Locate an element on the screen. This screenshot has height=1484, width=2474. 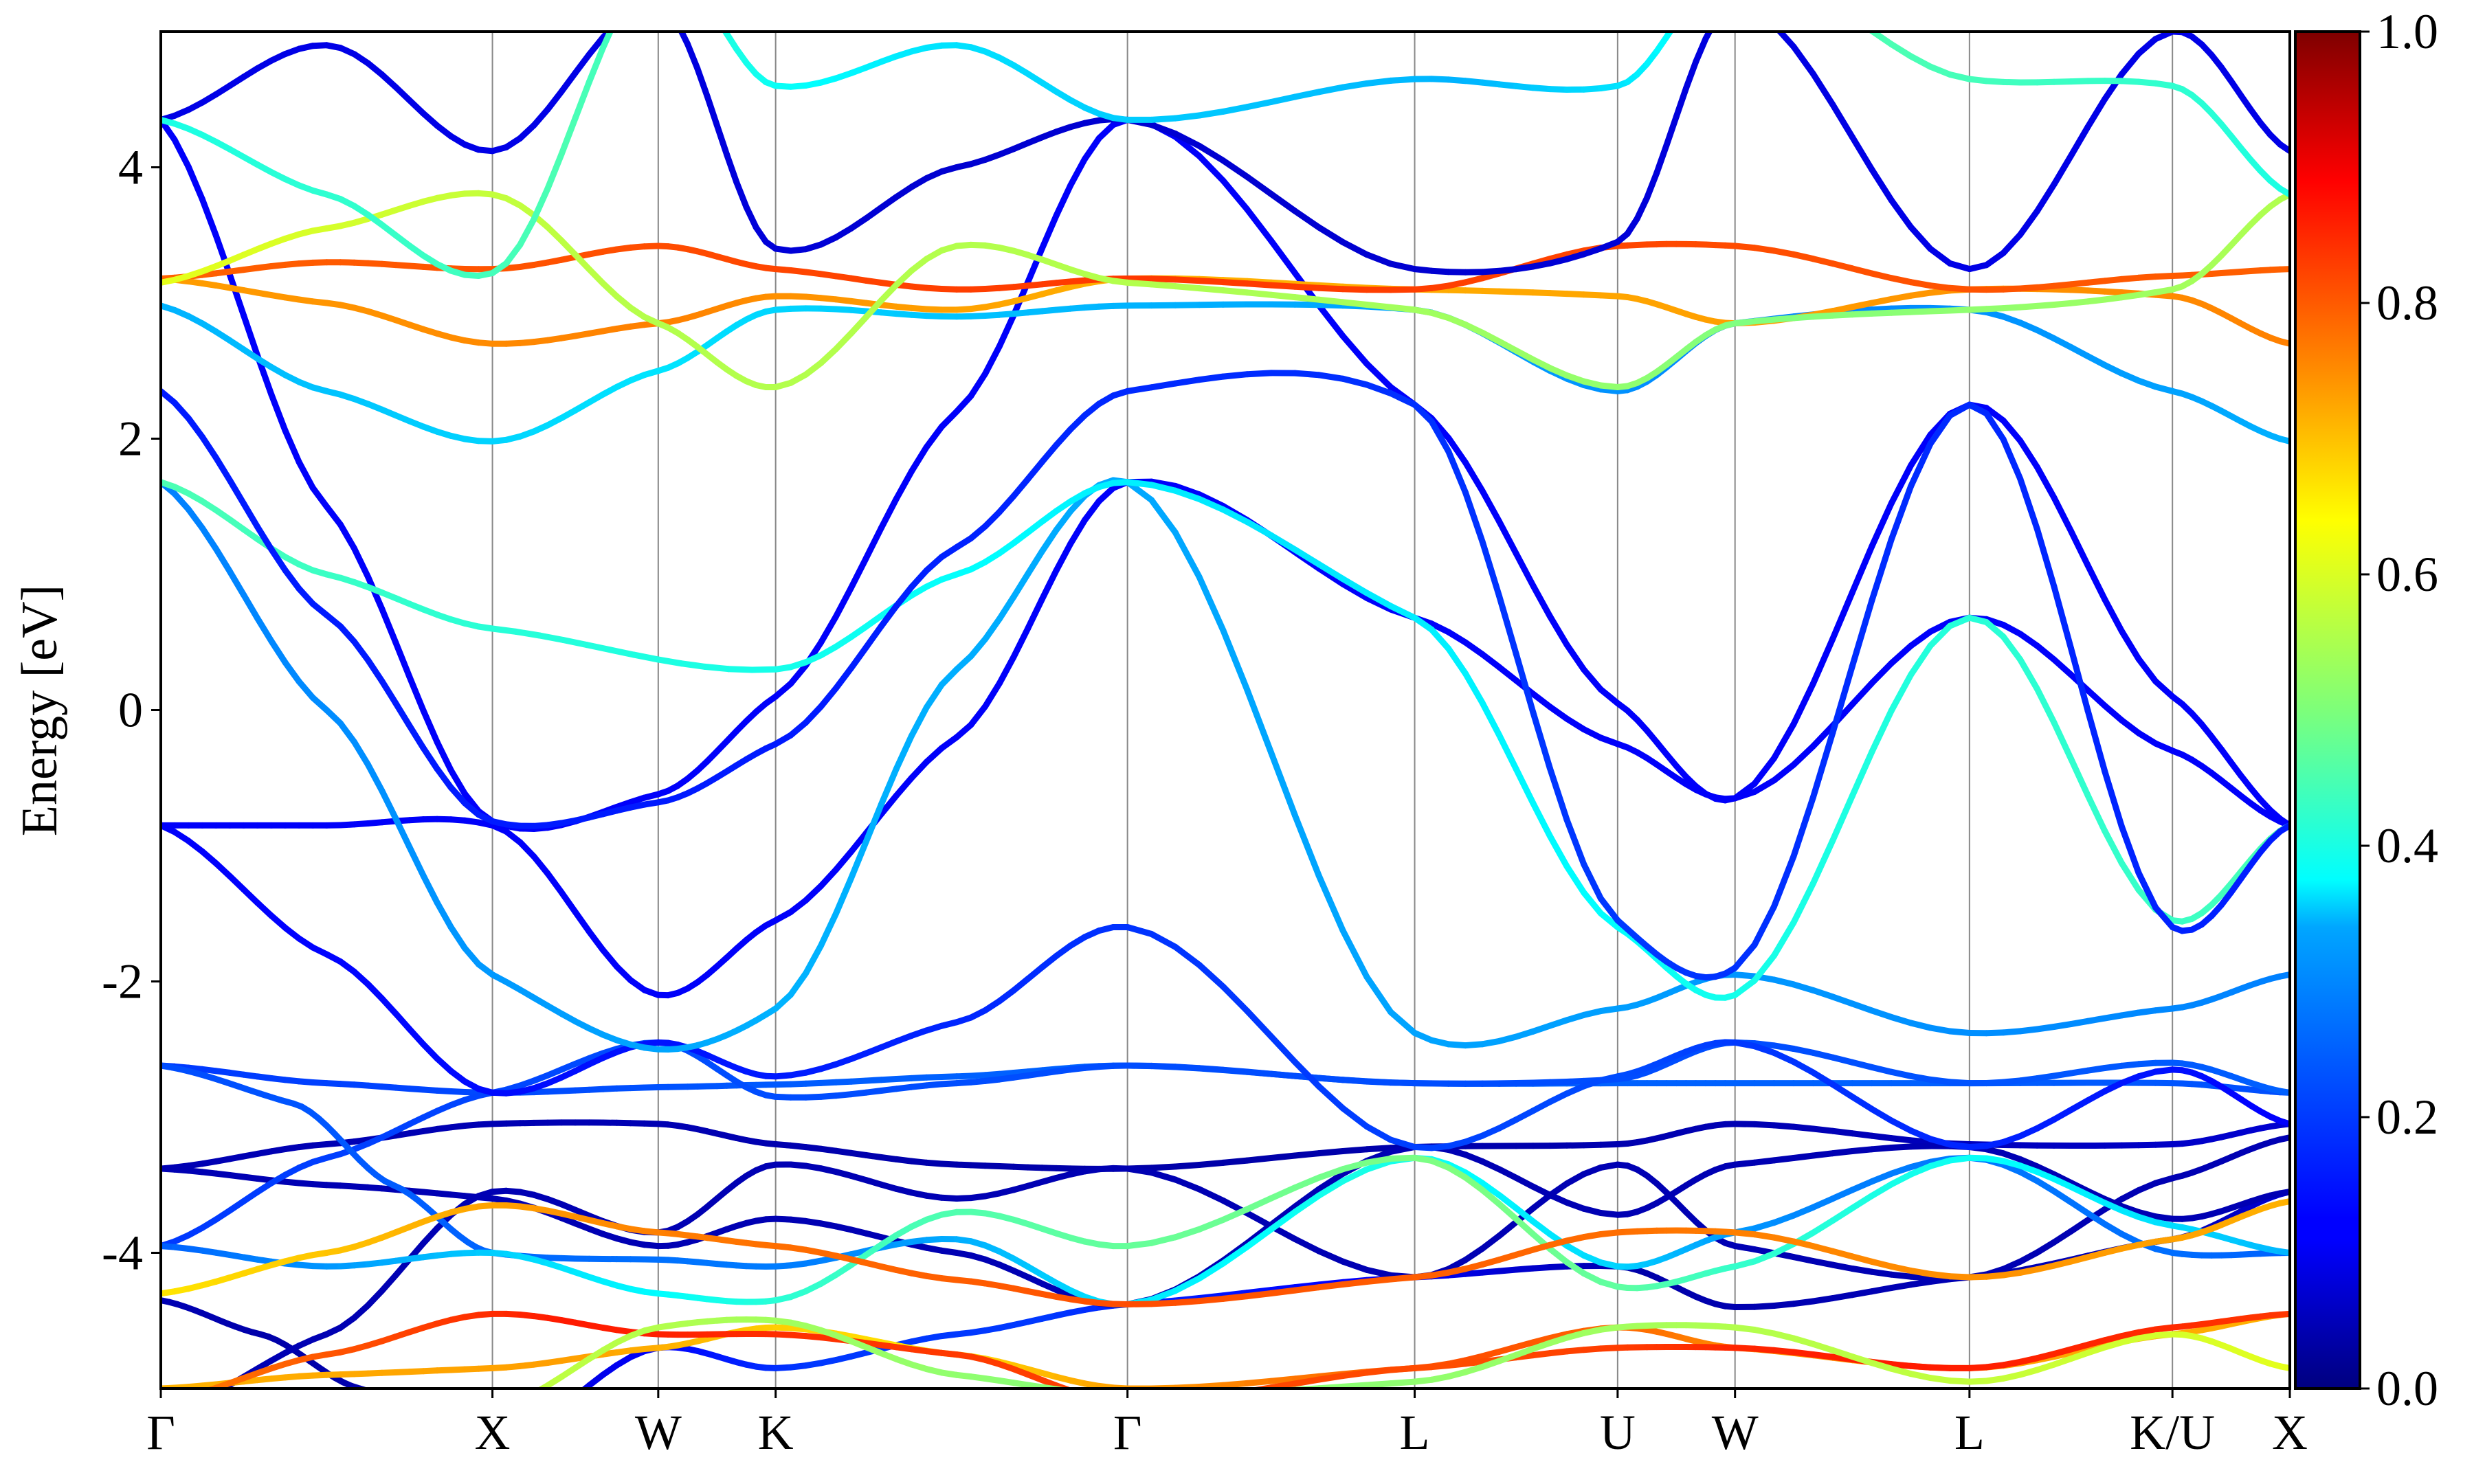
colorbar-tick-label: 0.4 is located at coordinates (2407, 845).